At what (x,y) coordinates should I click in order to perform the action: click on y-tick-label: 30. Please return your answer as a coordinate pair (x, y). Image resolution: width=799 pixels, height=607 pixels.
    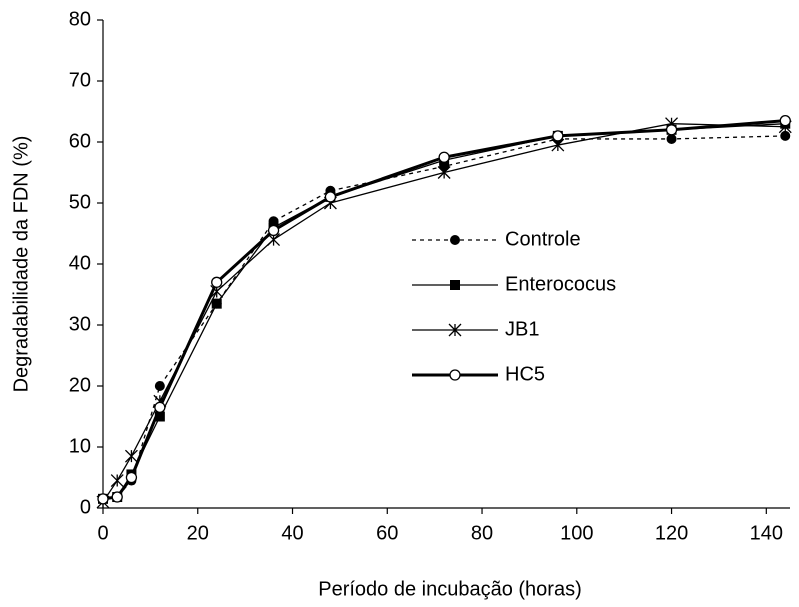
    Looking at the image, I should click on (80, 324).